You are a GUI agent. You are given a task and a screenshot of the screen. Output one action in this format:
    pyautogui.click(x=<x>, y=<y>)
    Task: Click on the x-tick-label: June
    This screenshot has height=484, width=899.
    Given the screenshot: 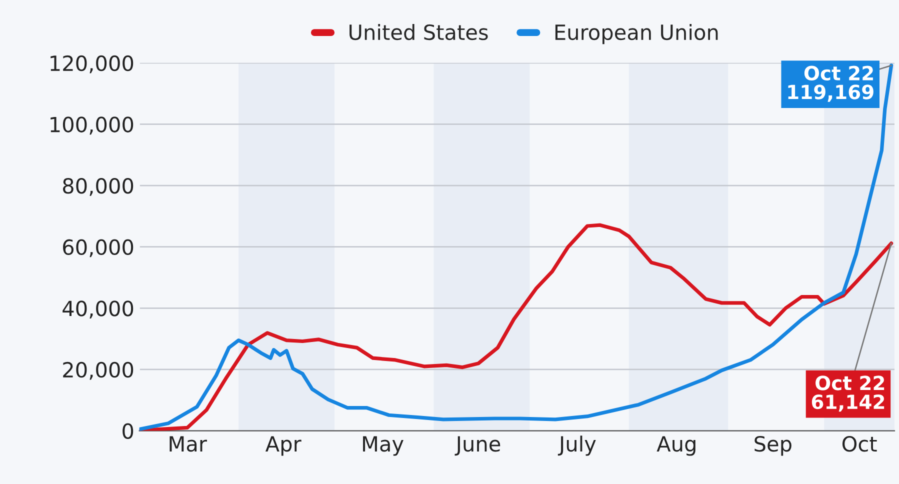 What is the action you would take?
    pyautogui.click(x=477, y=446)
    